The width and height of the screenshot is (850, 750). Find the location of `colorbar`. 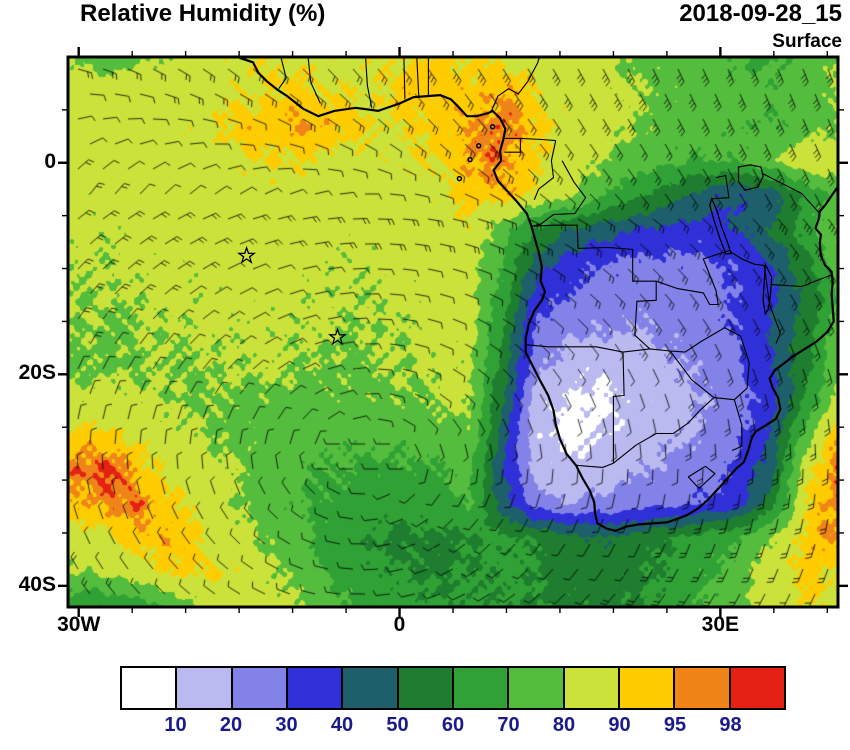

colorbar is located at coordinates (453, 688).